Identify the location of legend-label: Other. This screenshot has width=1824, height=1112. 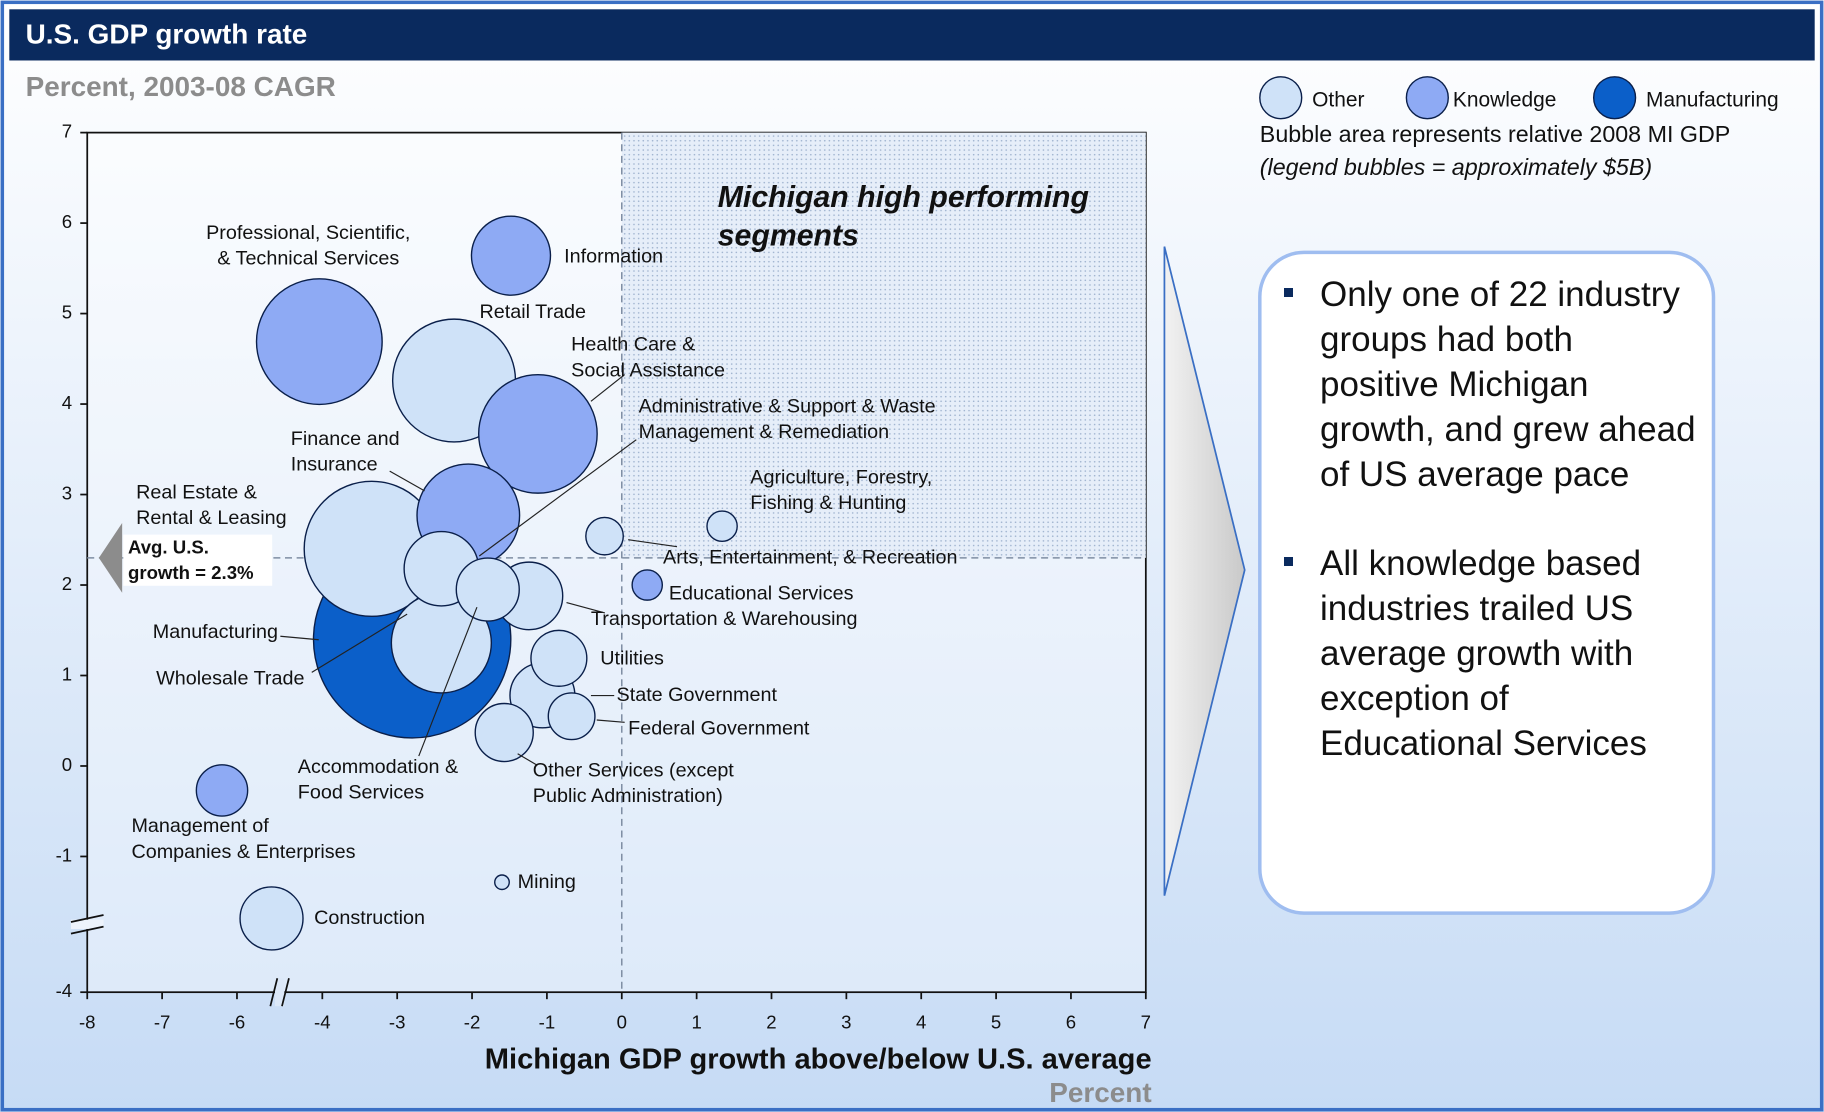
(1338, 100).